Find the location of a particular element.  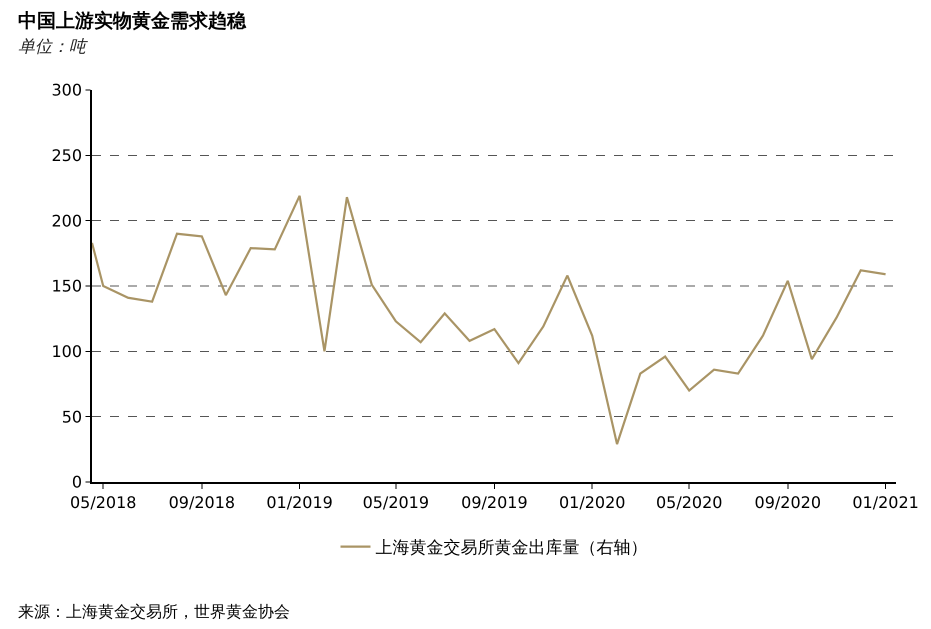

y-tick-label: 0 is located at coordinates (77, 482).